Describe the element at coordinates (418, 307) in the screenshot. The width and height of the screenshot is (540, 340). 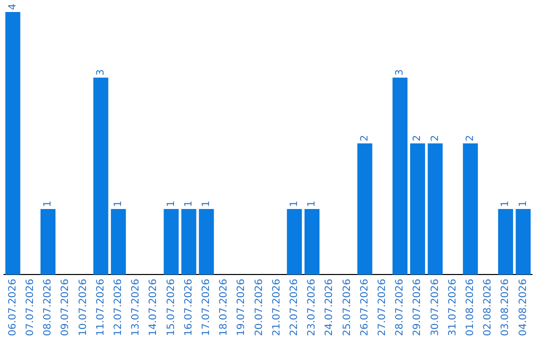
I see `x-tick-label: 29.07.2026` at that location.